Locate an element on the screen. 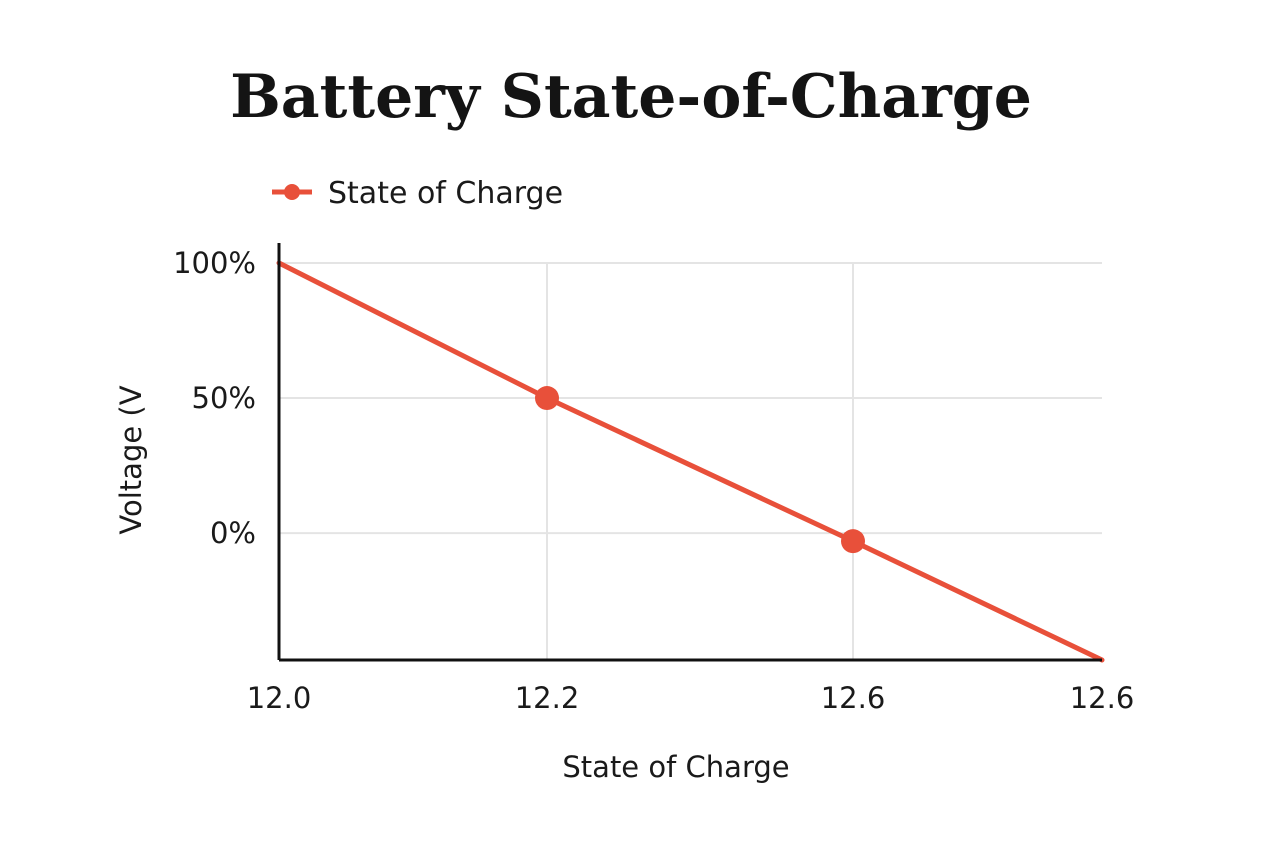 This screenshot has width=1280, height=853. y-axis-label: Voltage (V is located at coordinates (131, 459).